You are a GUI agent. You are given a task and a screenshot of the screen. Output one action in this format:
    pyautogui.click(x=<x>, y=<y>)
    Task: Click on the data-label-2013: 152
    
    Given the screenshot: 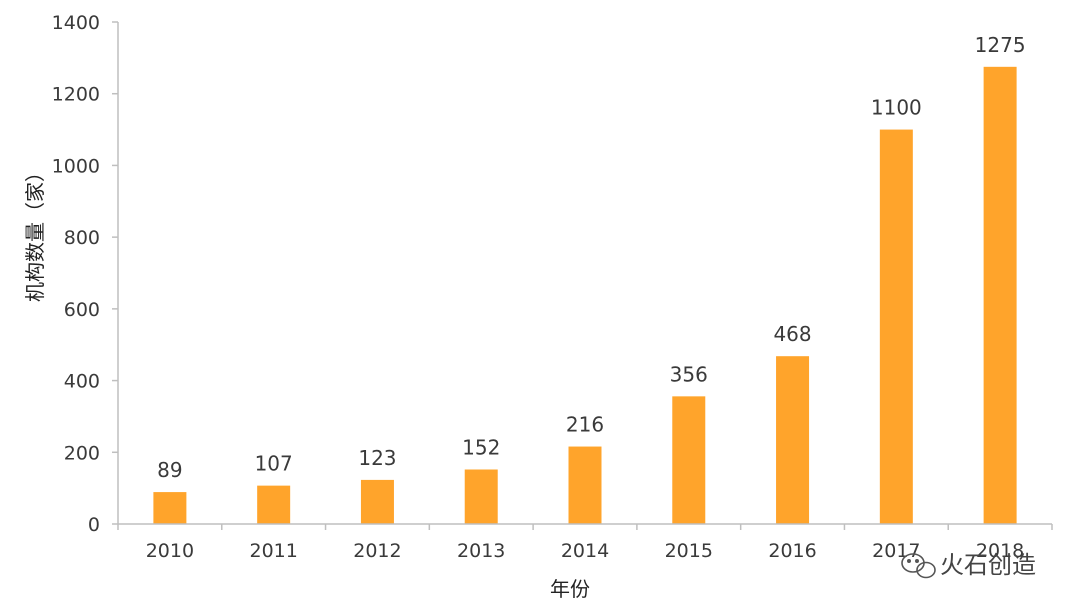 What is the action you would take?
    pyautogui.click(x=481, y=447)
    